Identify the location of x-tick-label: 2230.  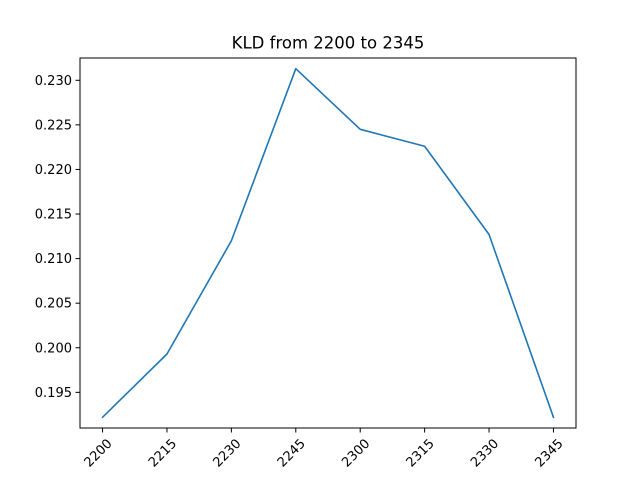
(227, 453).